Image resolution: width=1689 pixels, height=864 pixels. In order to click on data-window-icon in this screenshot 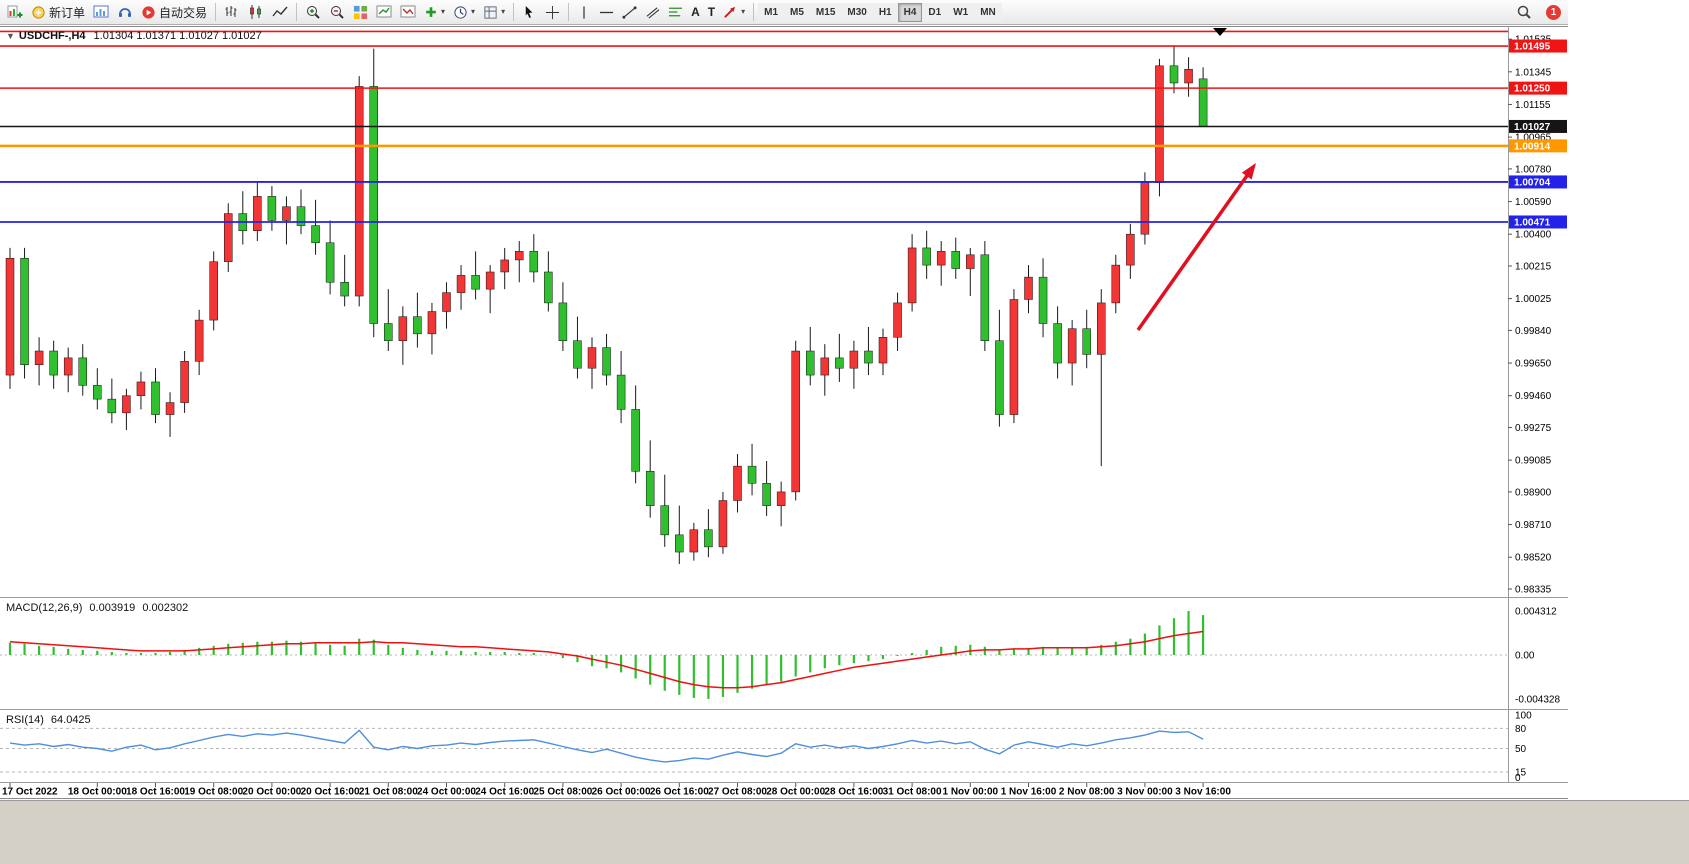, I will do `click(408, 12)`.